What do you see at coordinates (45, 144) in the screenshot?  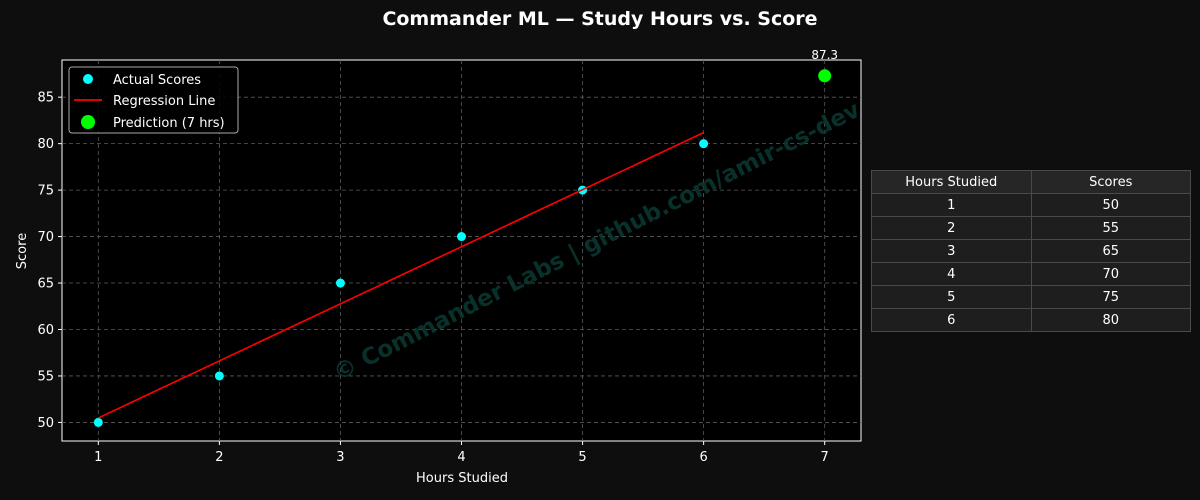 I see `y-tick-label: 80` at bounding box center [45, 144].